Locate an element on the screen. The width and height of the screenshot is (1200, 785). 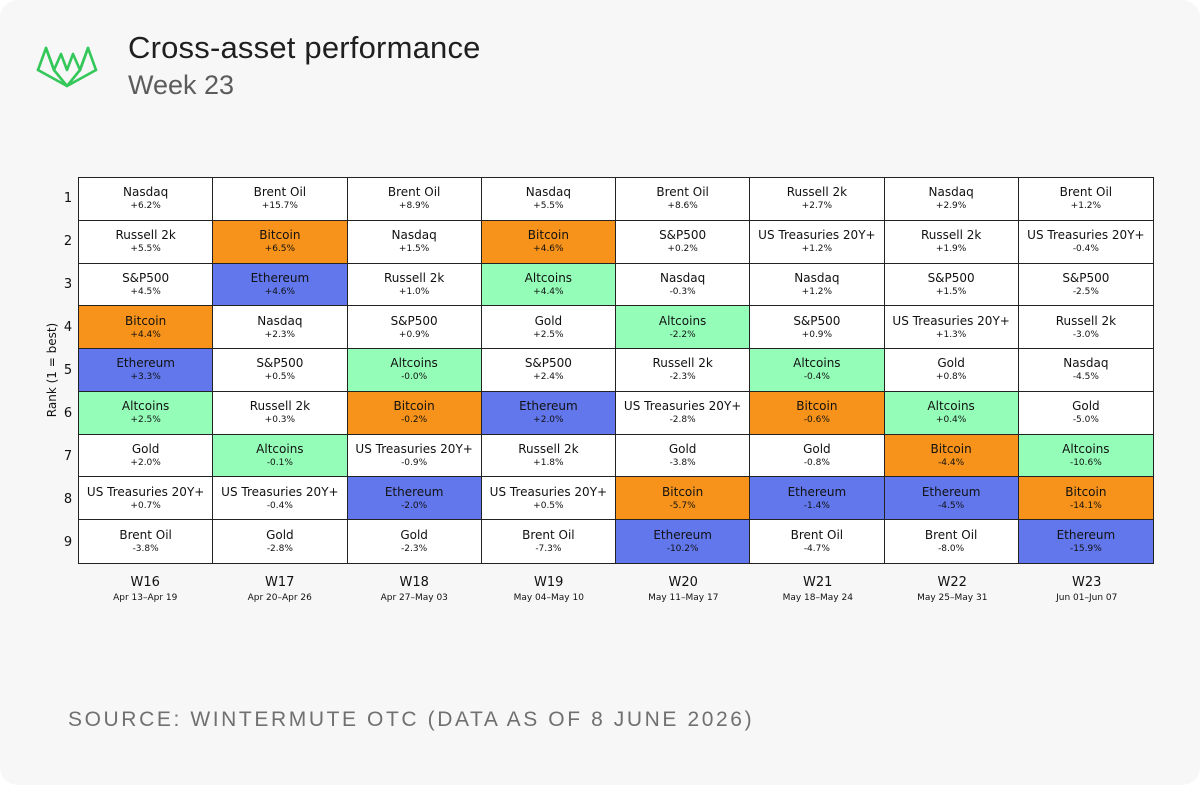
grid-cell: Ethereum +4.6% is located at coordinates (280, 285).